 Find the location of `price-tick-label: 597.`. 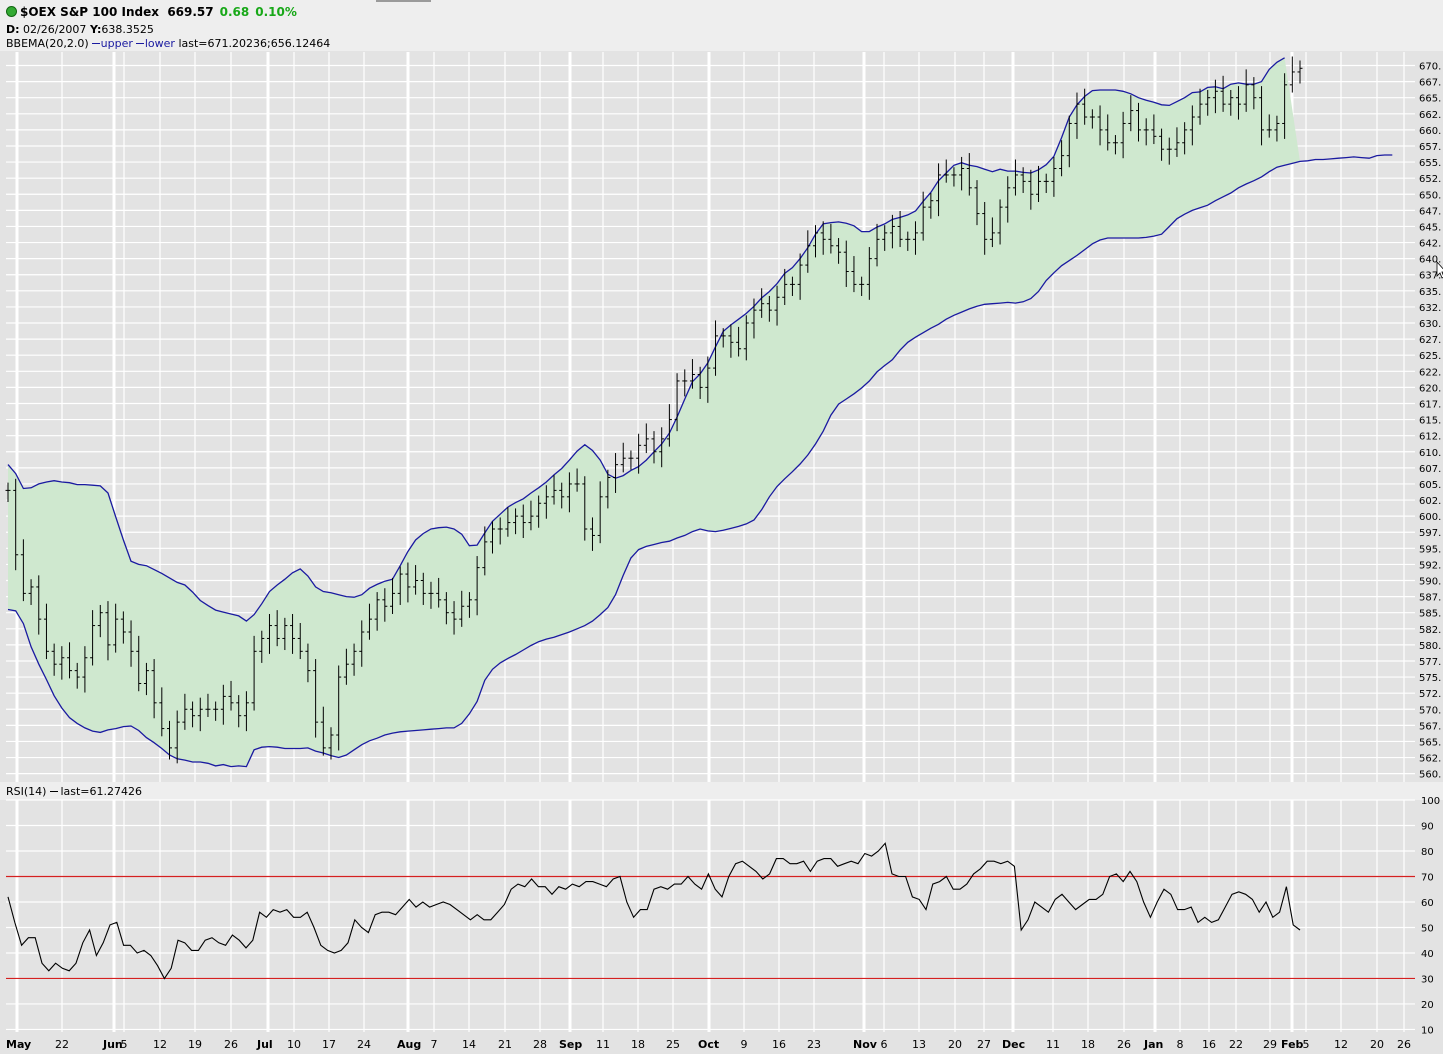

price-tick-label: 597. is located at coordinates (1430, 533).